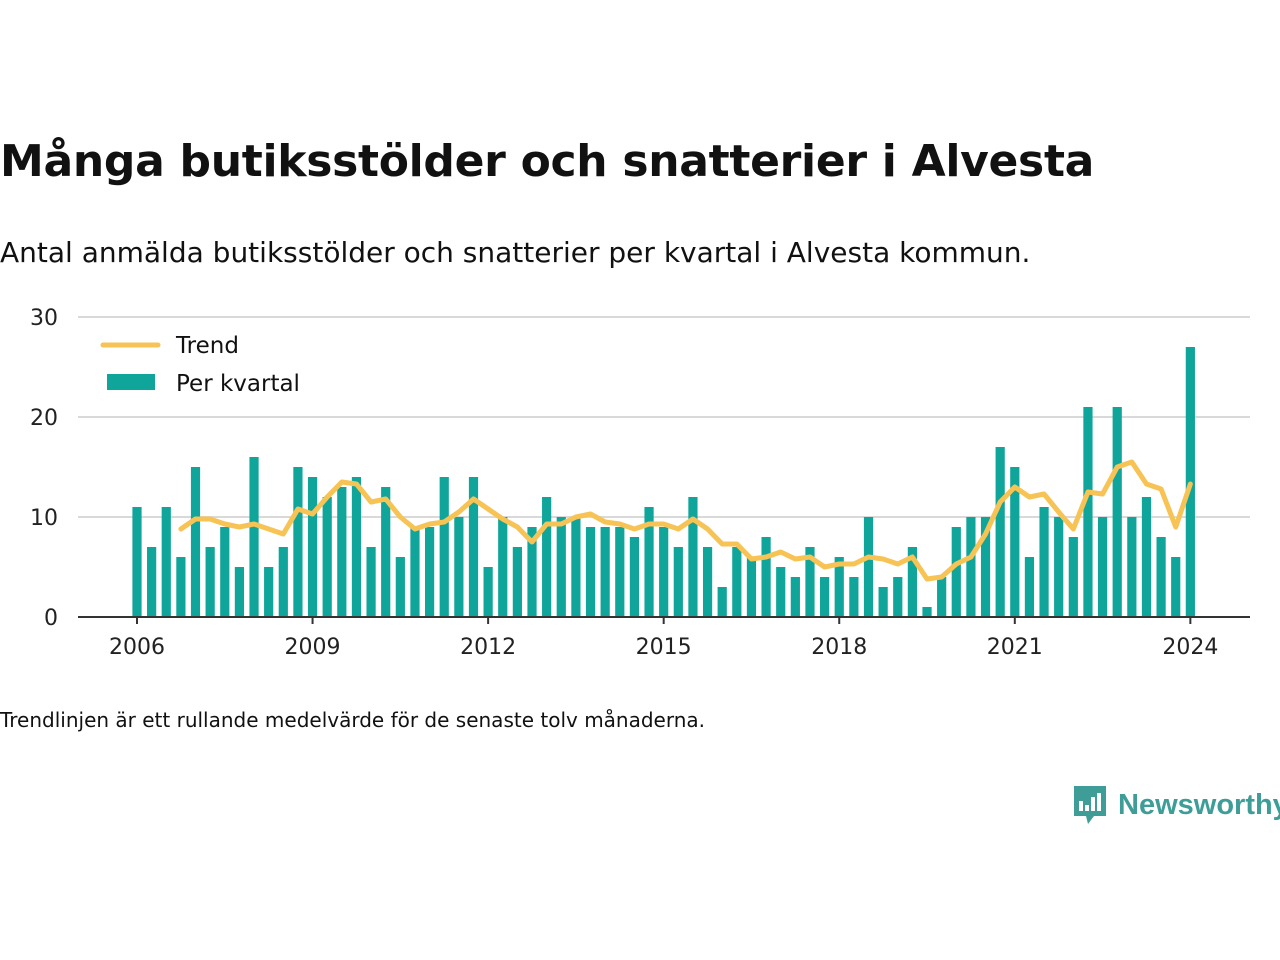  I want to click on legend-trend-label: Trend, so click(207, 346).